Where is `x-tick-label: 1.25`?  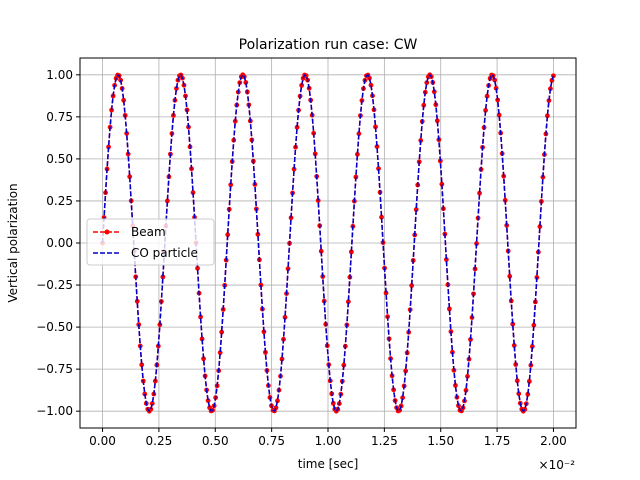 x-tick-label: 1.25 is located at coordinates (384, 441).